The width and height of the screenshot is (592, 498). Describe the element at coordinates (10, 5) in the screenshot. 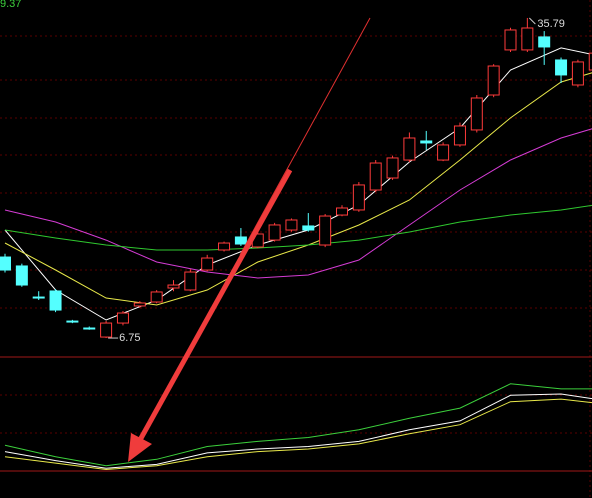

I see `top-label: 9.37` at that location.